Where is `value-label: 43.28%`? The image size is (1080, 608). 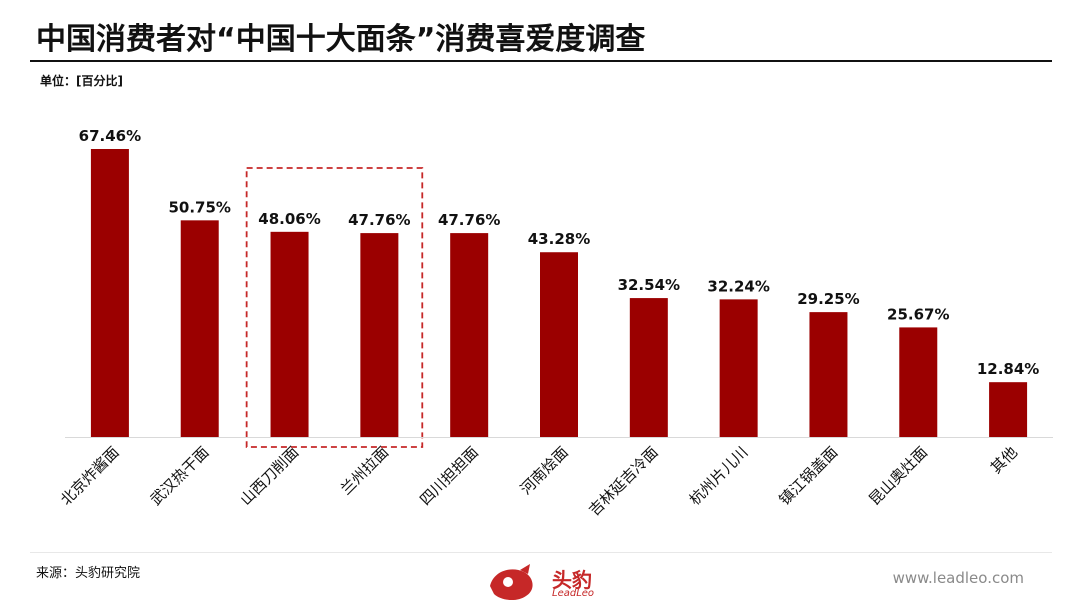 value-label: 43.28% is located at coordinates (559, 239).